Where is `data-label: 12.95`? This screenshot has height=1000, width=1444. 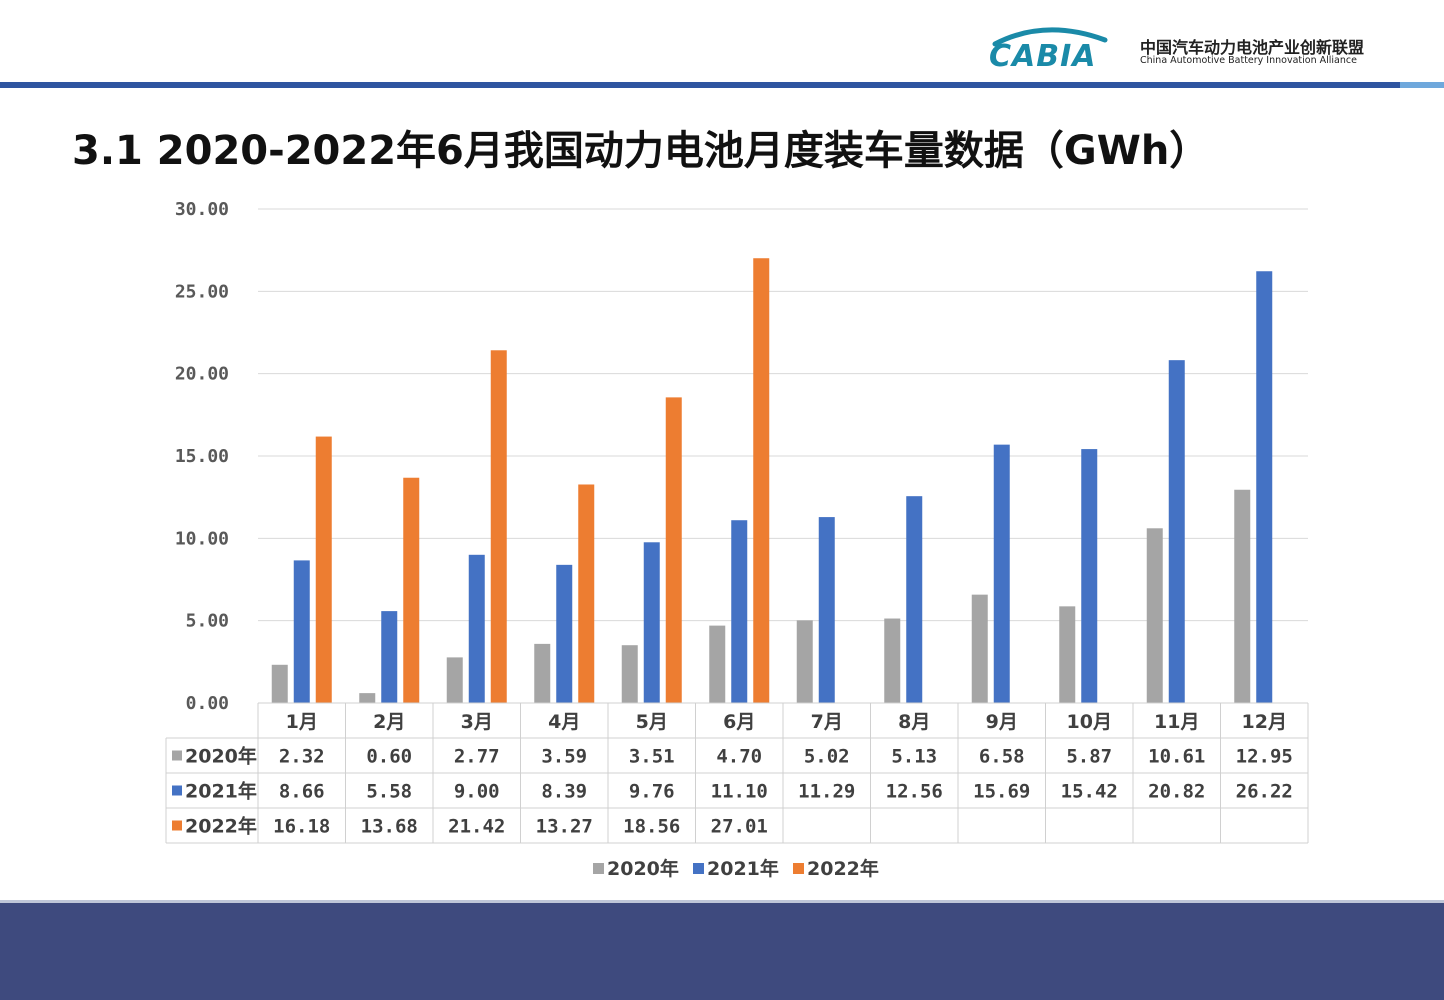 data-label: 12.95 is located at coordinates (1264, 757).